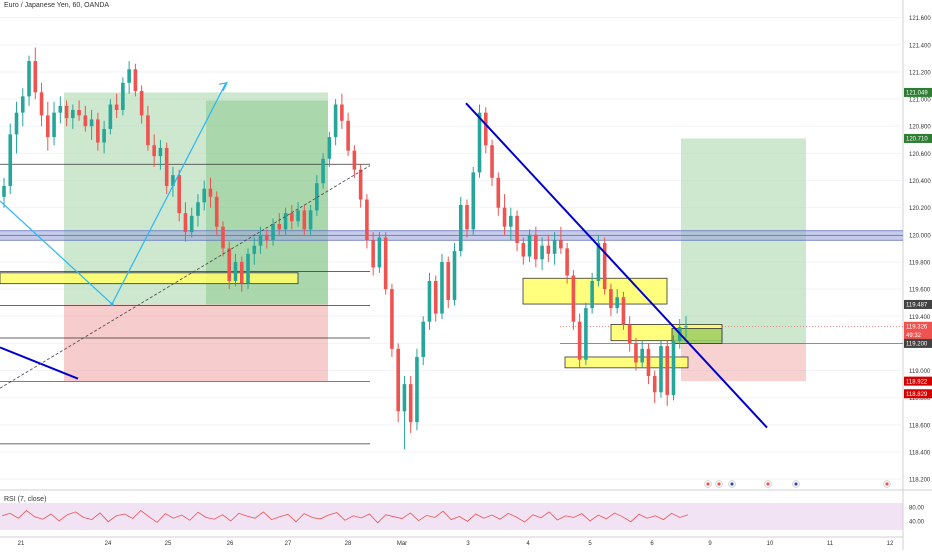 Image resolution: width=932 pixels, height=555 pixels. Describe the element at coordinates (920, 481) in the screenshot. I see `price-axis-label: 118.200` at that location.